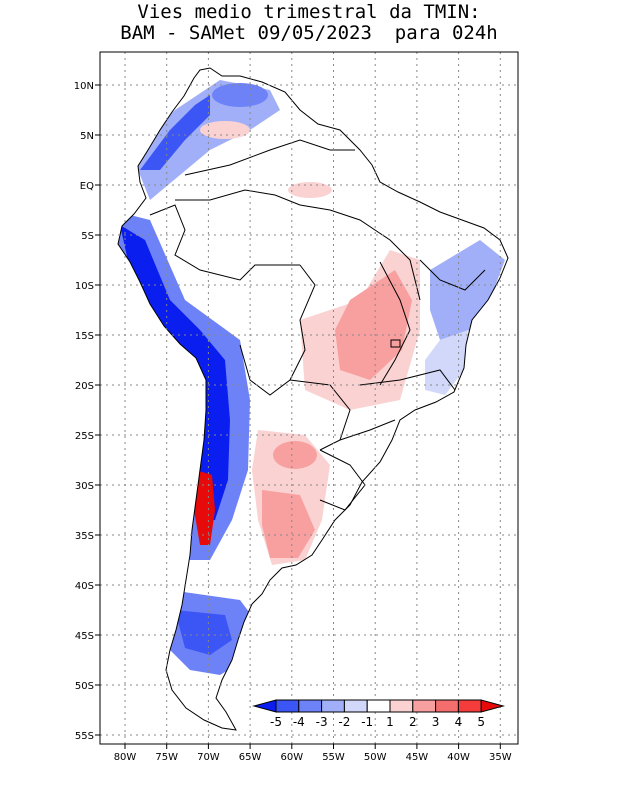 The height and width of the screenshot is (800, 618). Describe the element at coordinates (175, 132) in the screenshot. I see `bias-patch-north-strong` at that location.